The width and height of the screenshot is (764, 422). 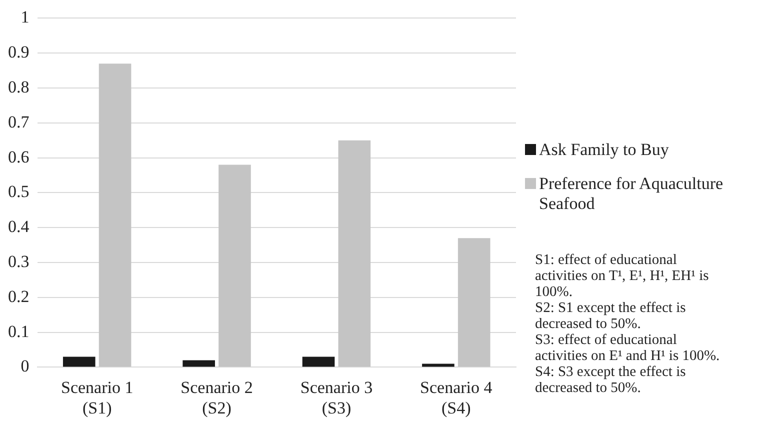 I want to click on x-tick-label: Scenario 2 (S2), so click(x=216, y=398).